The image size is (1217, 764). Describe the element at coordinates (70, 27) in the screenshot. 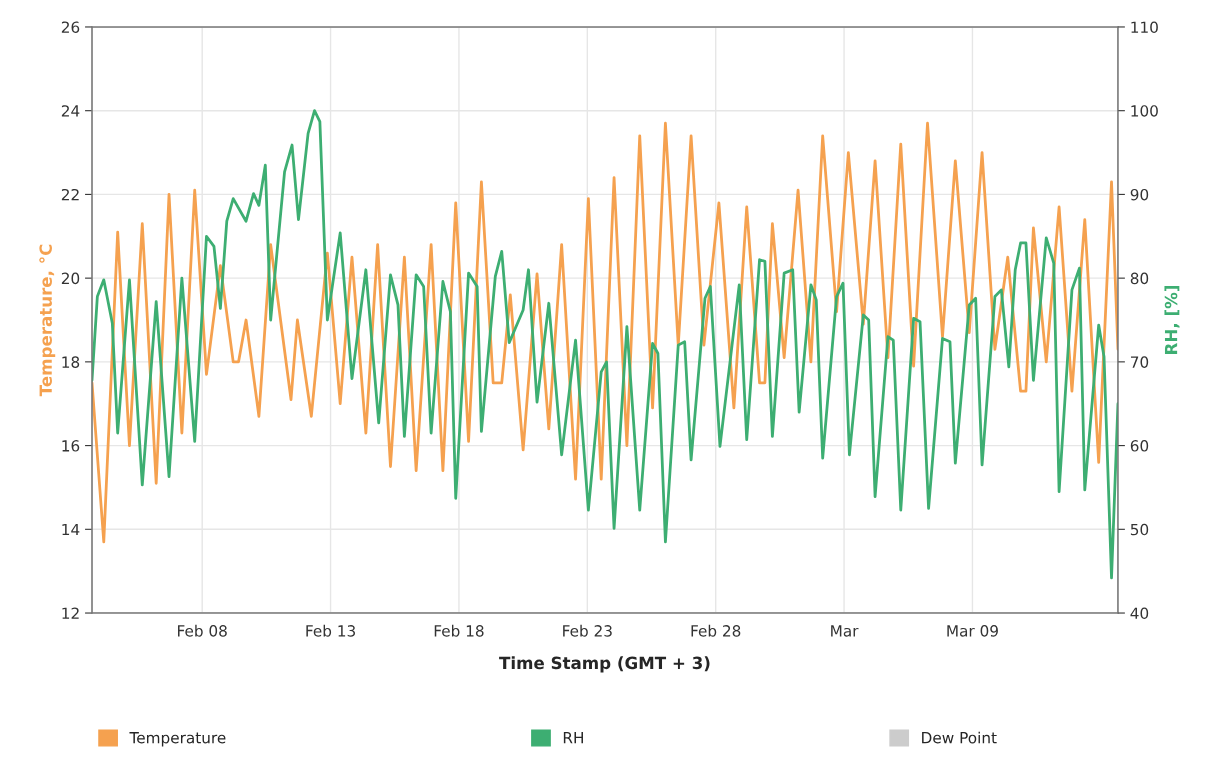

I see `y-tick-label: 26` at that location.